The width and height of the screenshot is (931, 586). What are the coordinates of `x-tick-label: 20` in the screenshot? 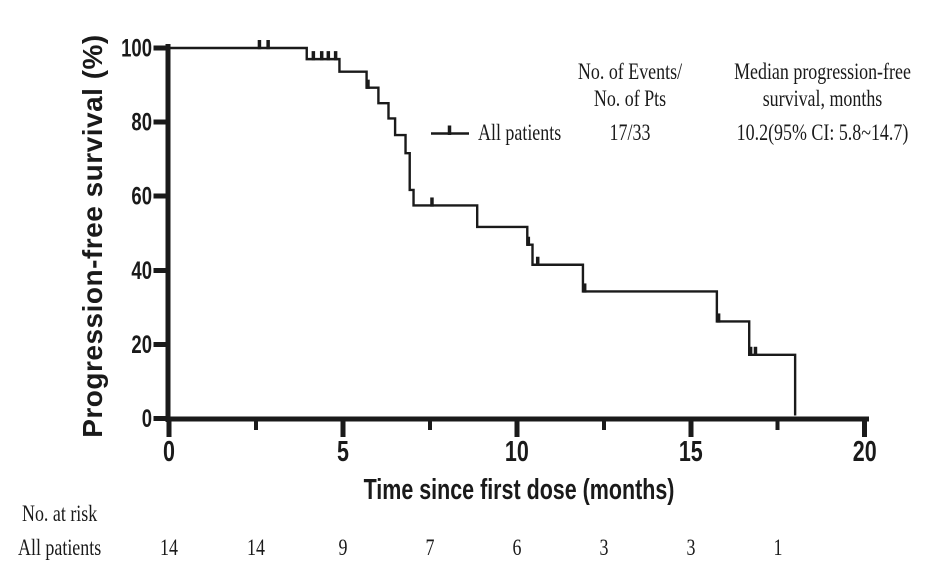 It's located at (865, 452).